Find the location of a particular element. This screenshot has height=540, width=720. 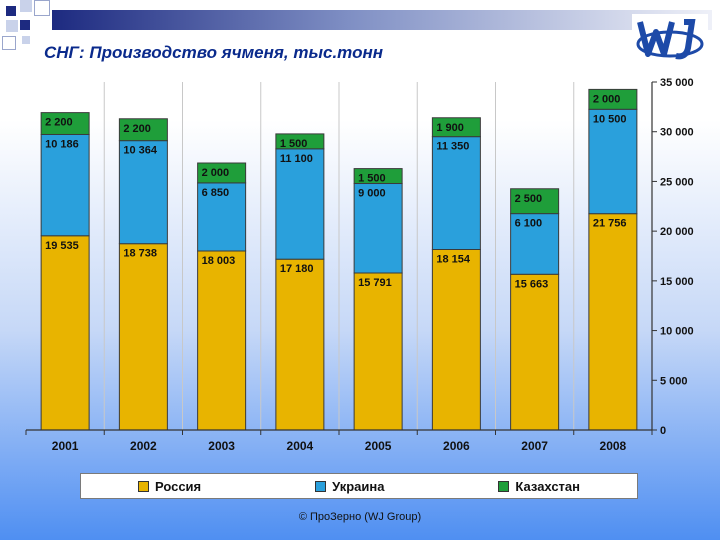

legend-swatch-kazakhstan is located at coordinates (504, 486).